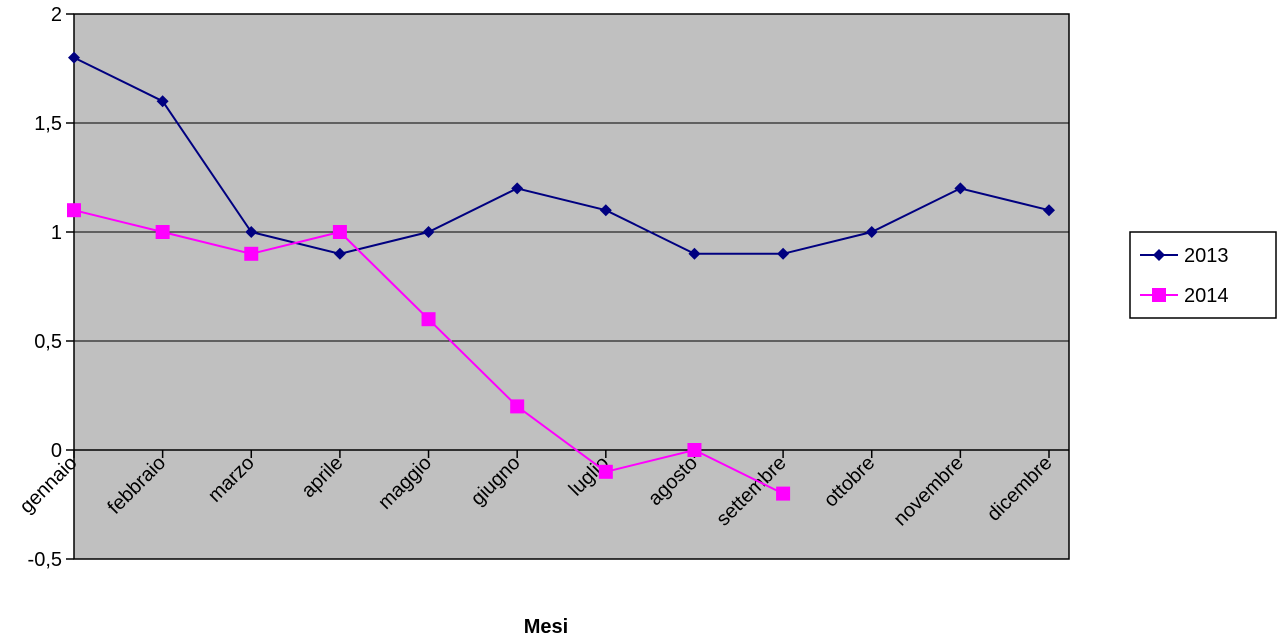 This screenshot has height=643, width=1286. I want to click on x-axis-title: Mesi, so click(546, 627).